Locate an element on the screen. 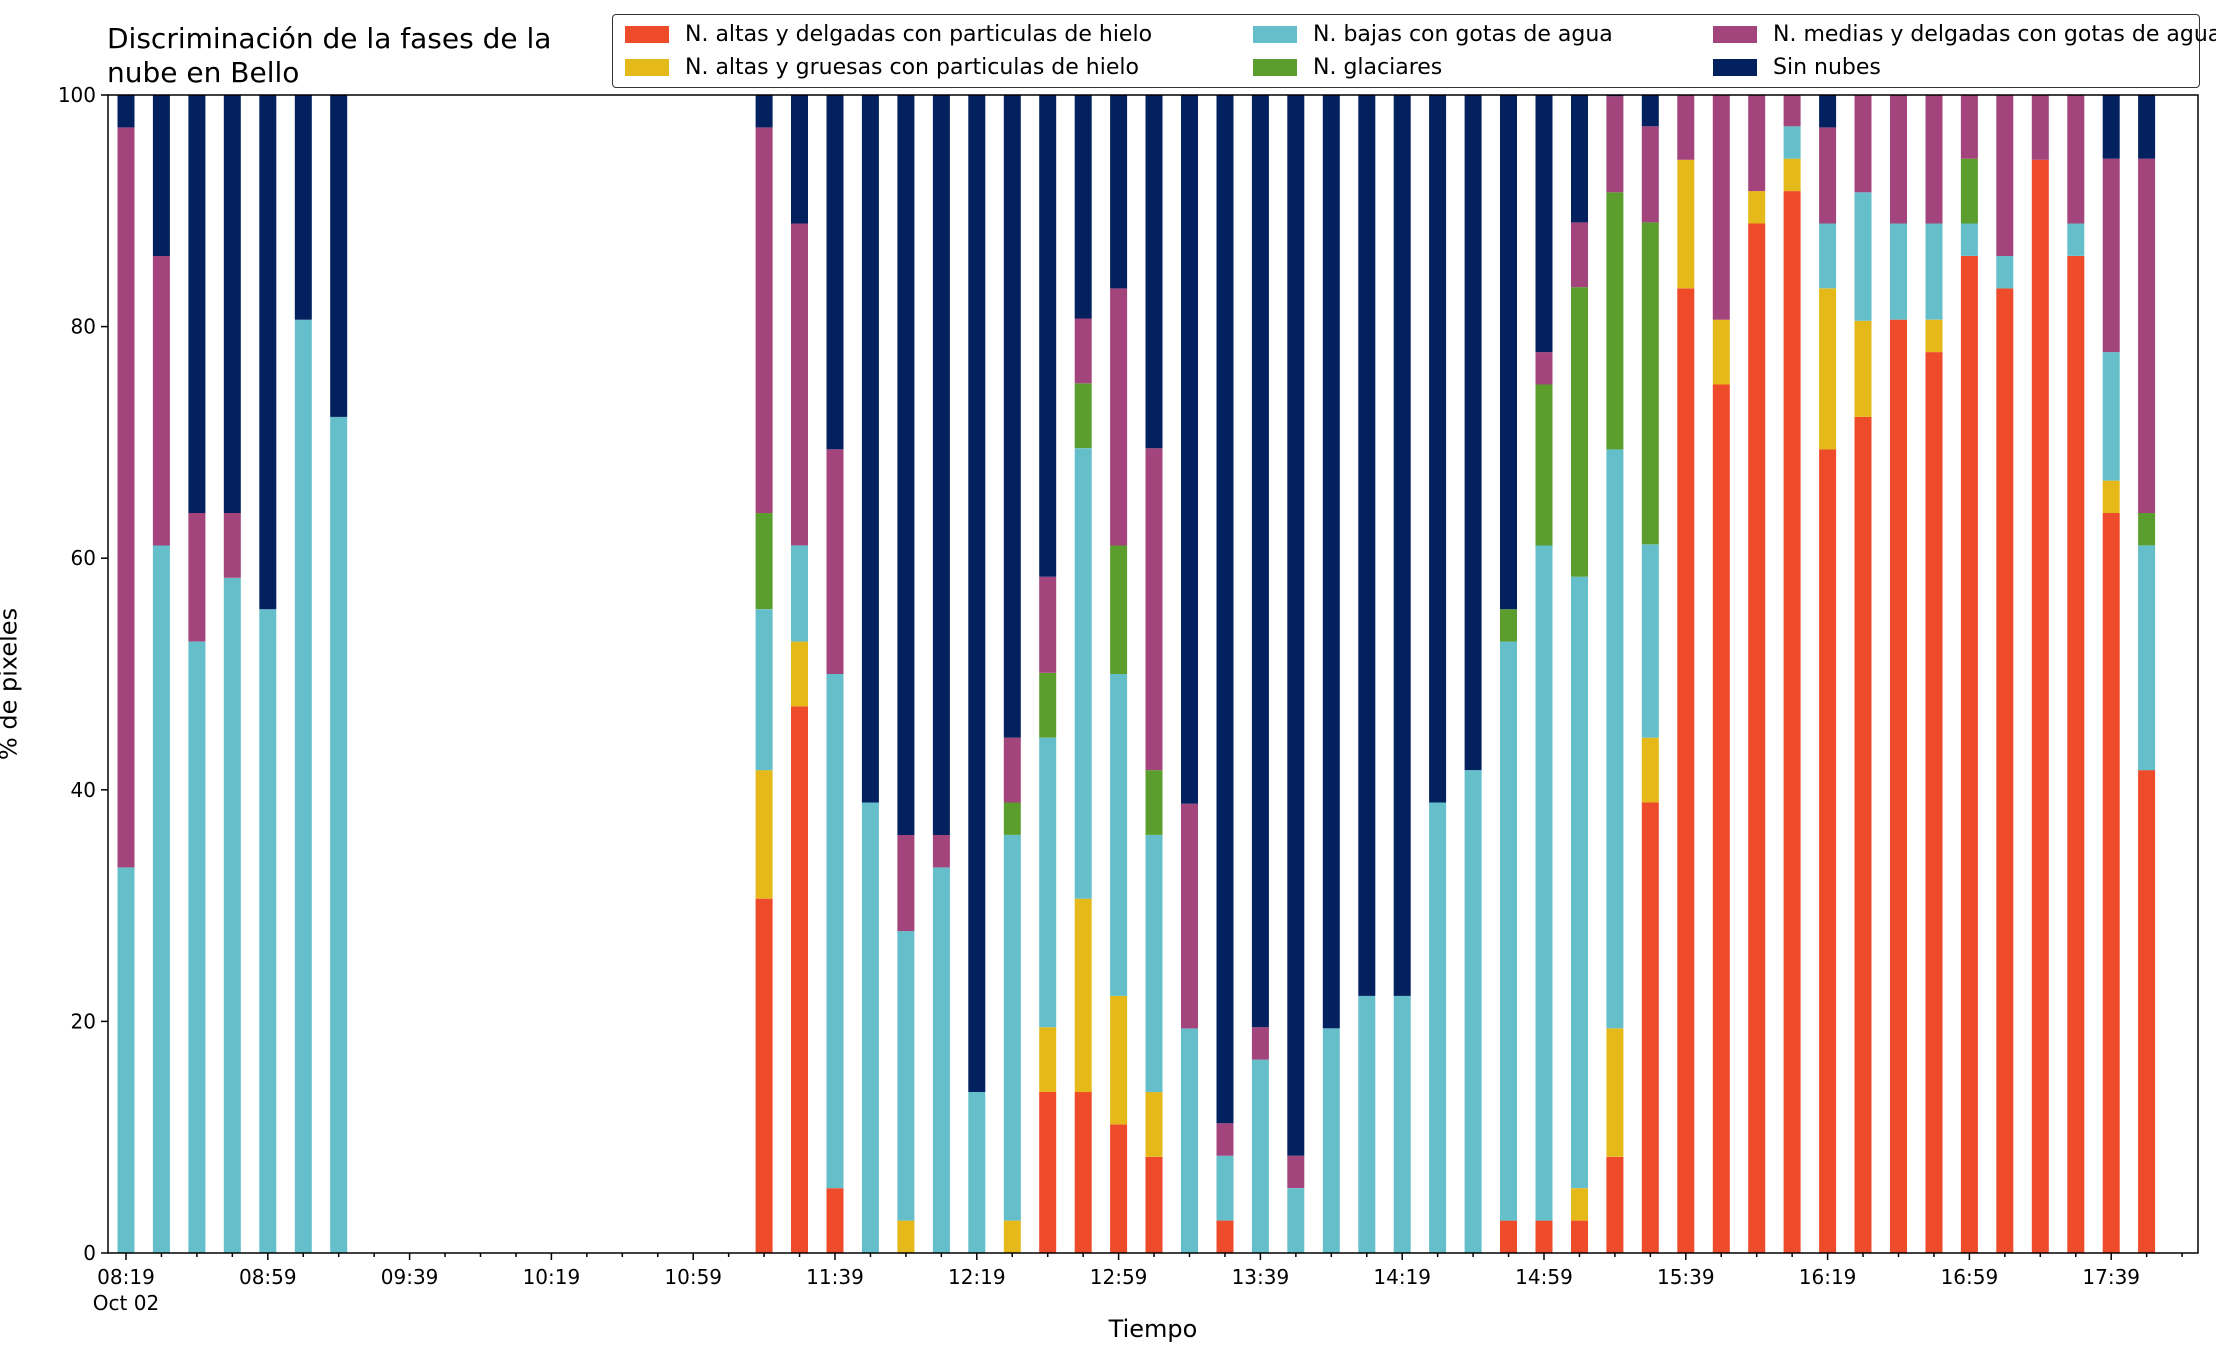  y-tick-label: 20 is located at coordinates (83, 1021).